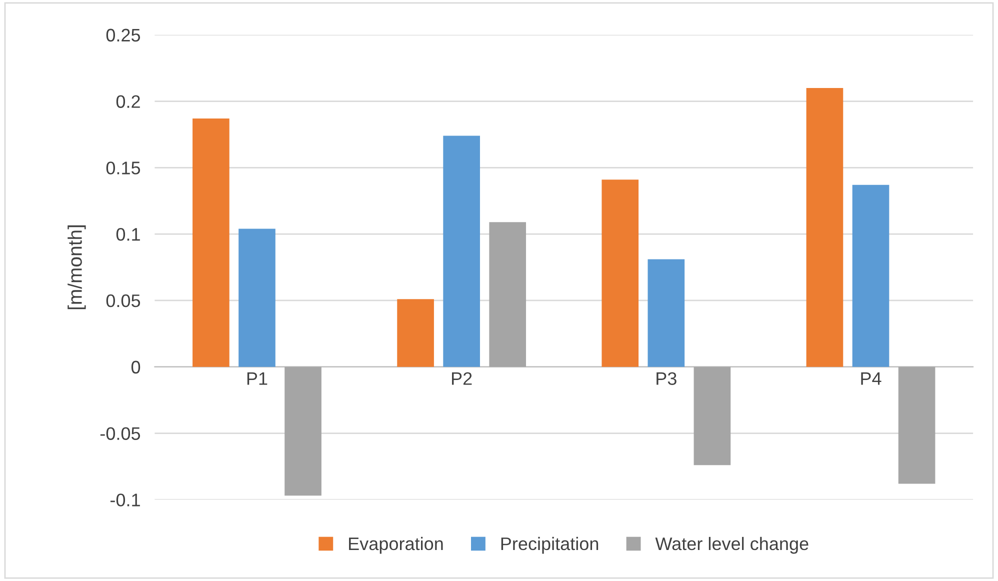  I want to click on y-tick-label: 0.25, so click(123, 35).